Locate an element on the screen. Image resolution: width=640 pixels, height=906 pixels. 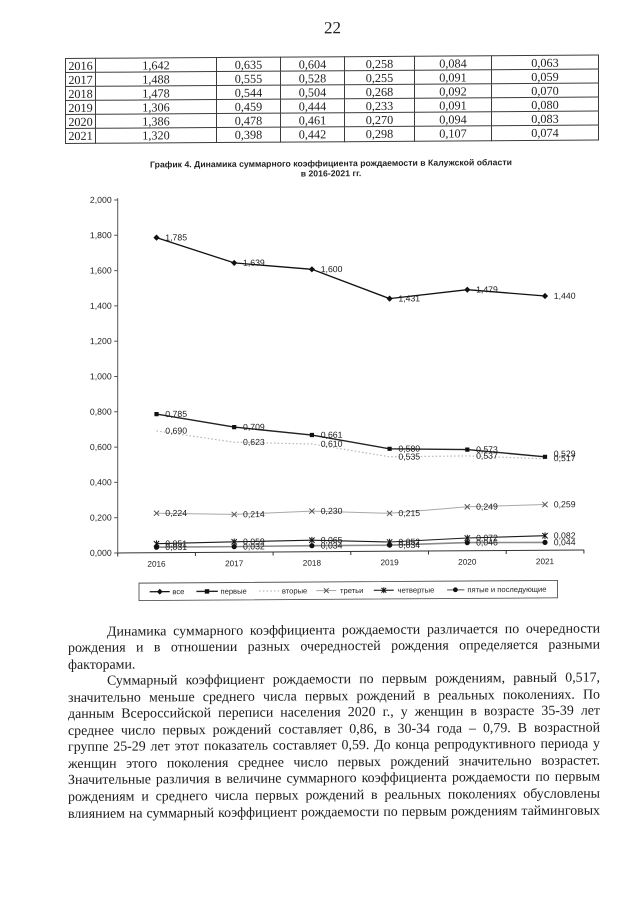
svg-text: 1,479 is located at coordinates (487, 289).